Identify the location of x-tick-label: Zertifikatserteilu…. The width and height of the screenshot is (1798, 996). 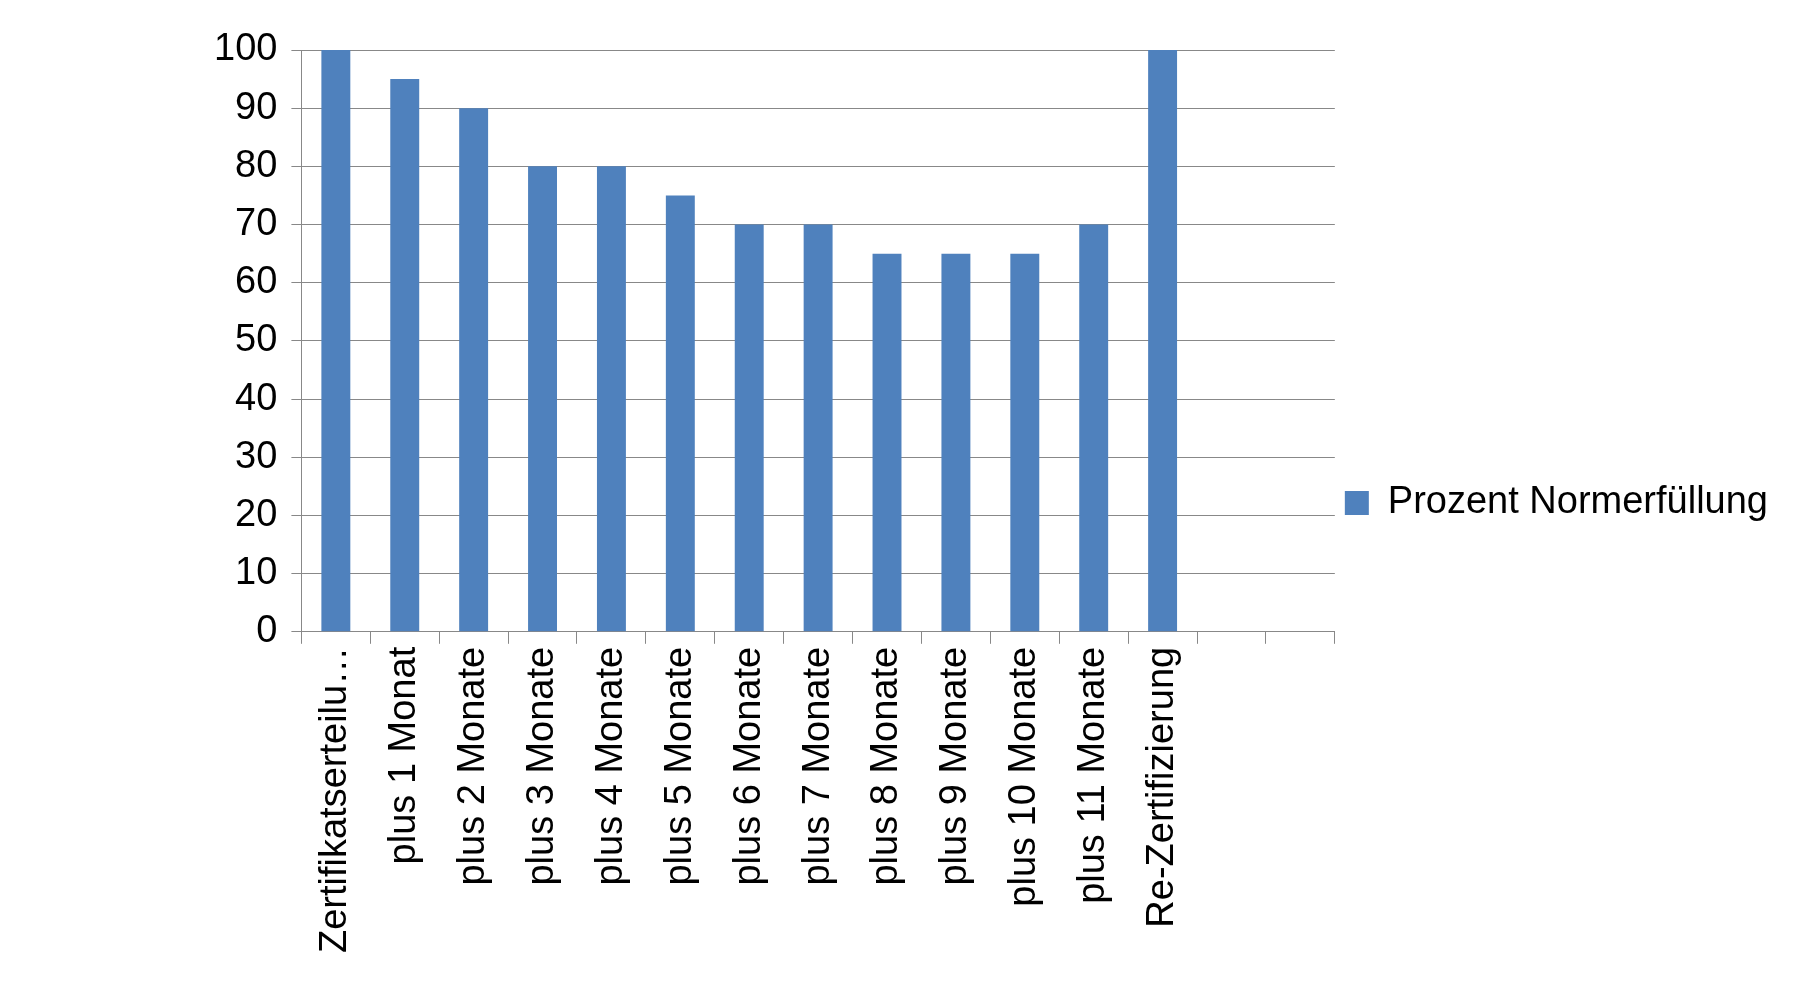
(333, 800).